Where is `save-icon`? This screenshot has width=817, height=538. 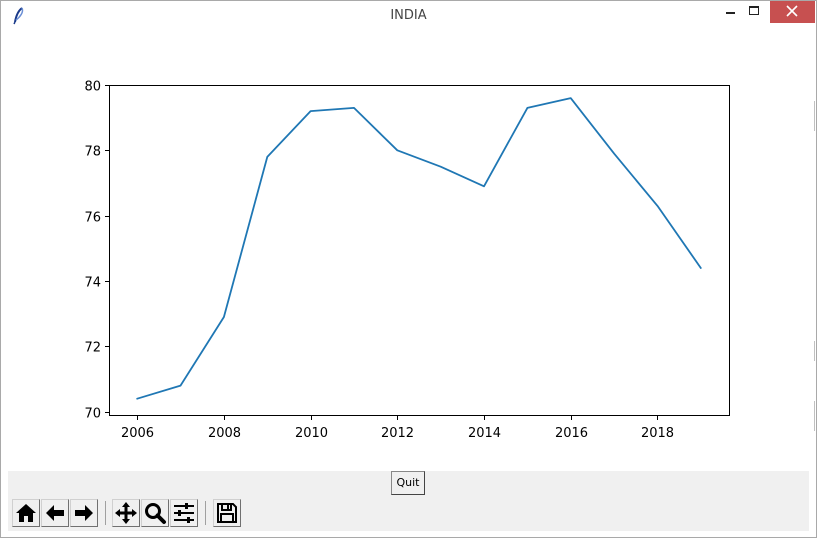 save-icon is located at coordinates (227, 513).